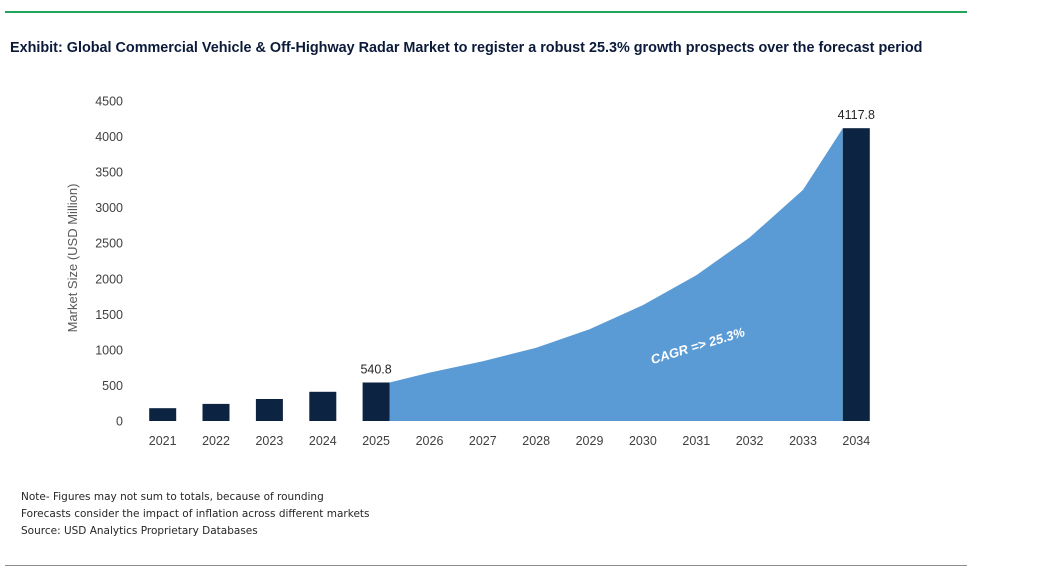 The image size is (1042, 581). What do you see at coordinates (109, 137) in the screenshot?
I see `y-tick-label: 4000` at bounding box center [109, 137].